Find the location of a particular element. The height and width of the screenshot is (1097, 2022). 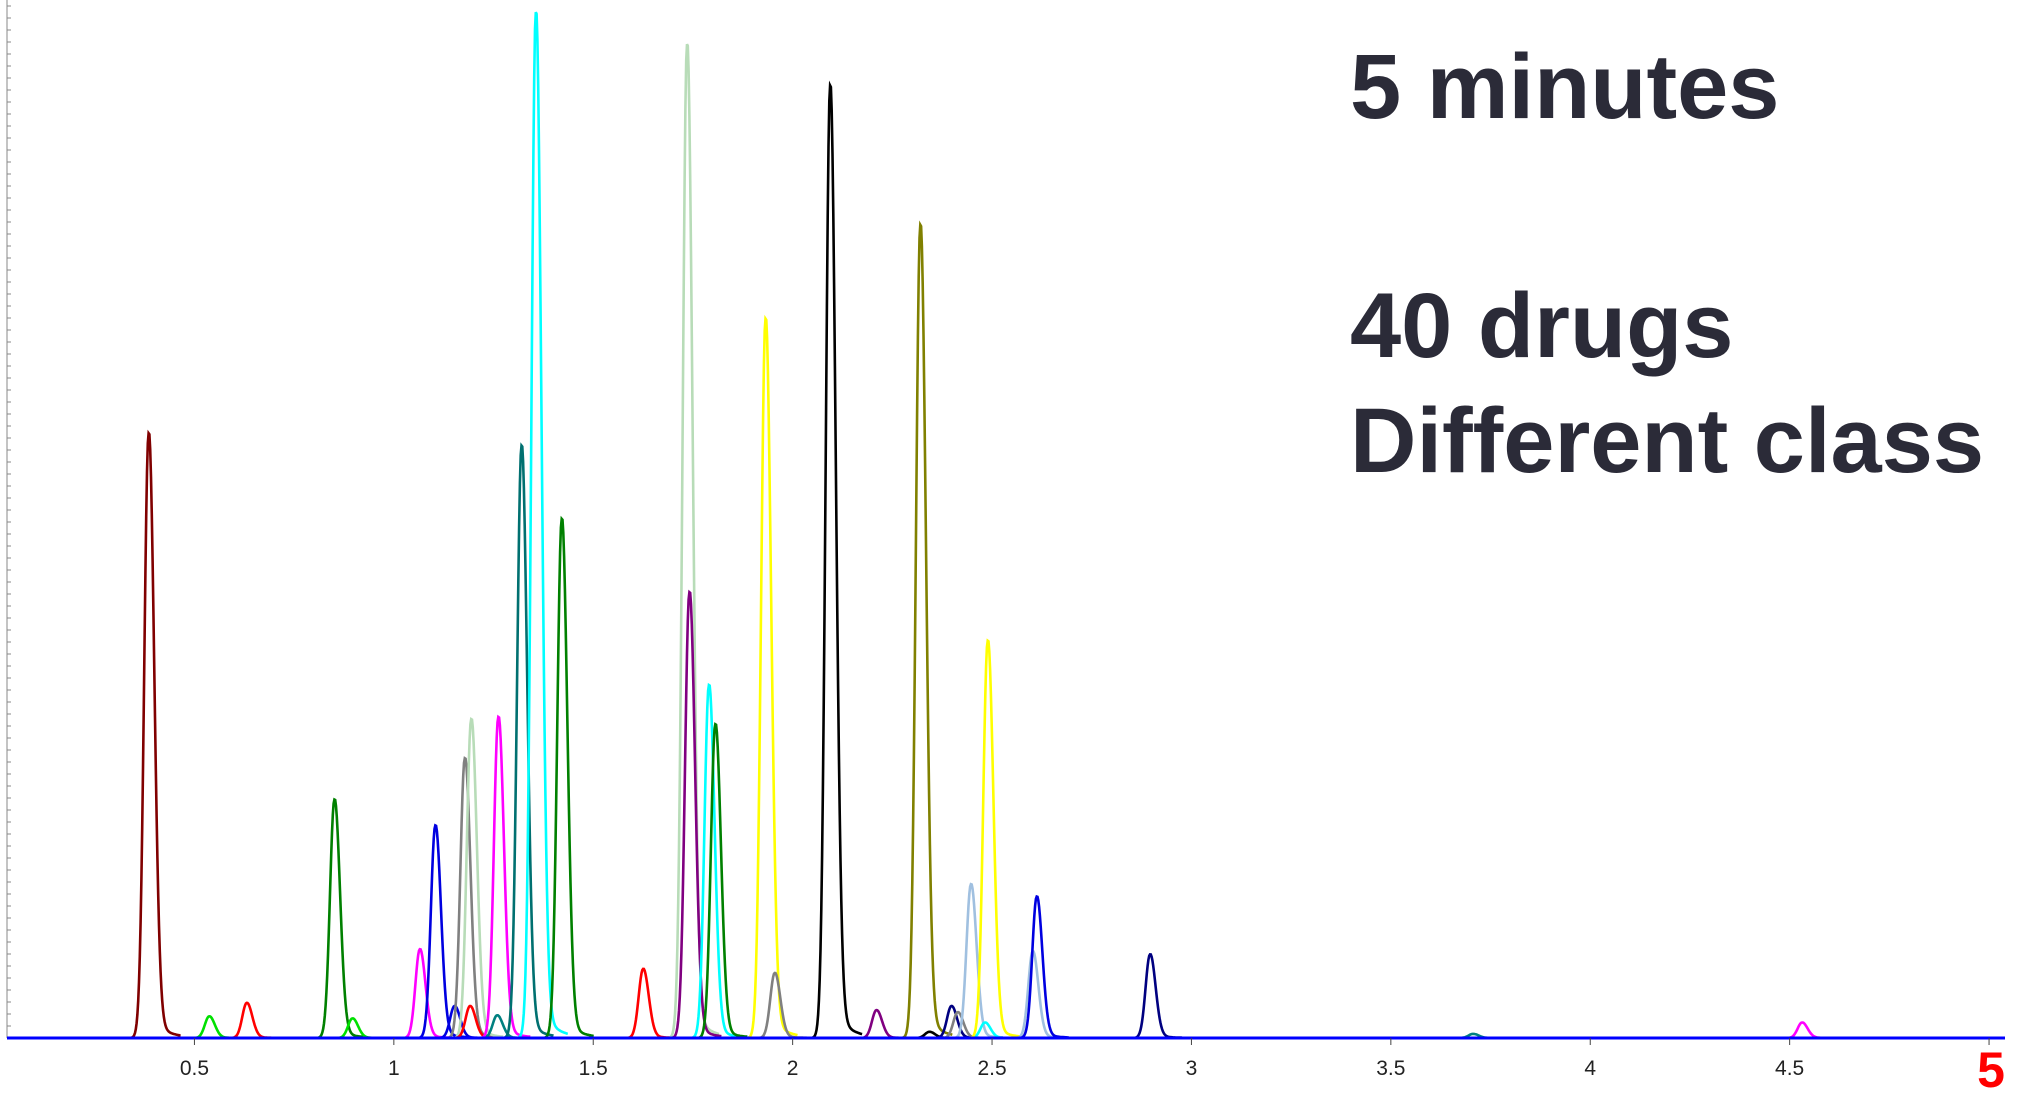

x-tick-label: 1.5 is located at coordinates (593, 1068).